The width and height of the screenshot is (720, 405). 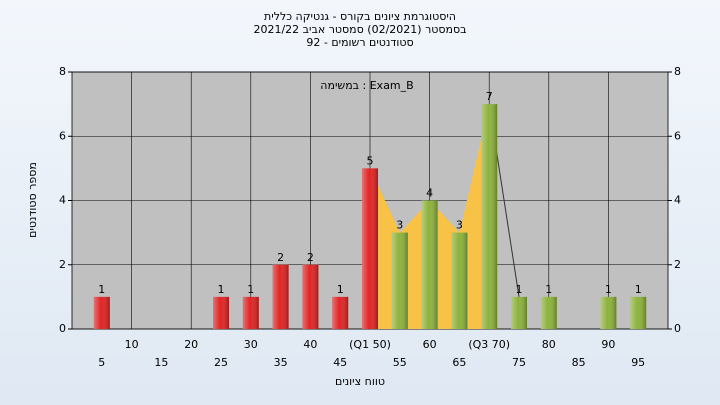 I want to click on y2-tick-label: 0, so click(x=677, y=328).